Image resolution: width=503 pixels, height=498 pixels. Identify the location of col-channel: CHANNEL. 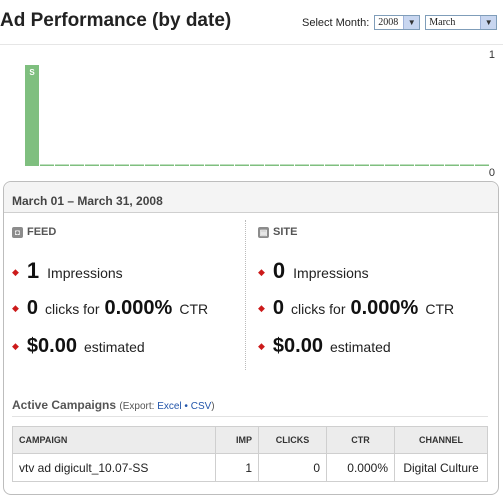
(441, 440).